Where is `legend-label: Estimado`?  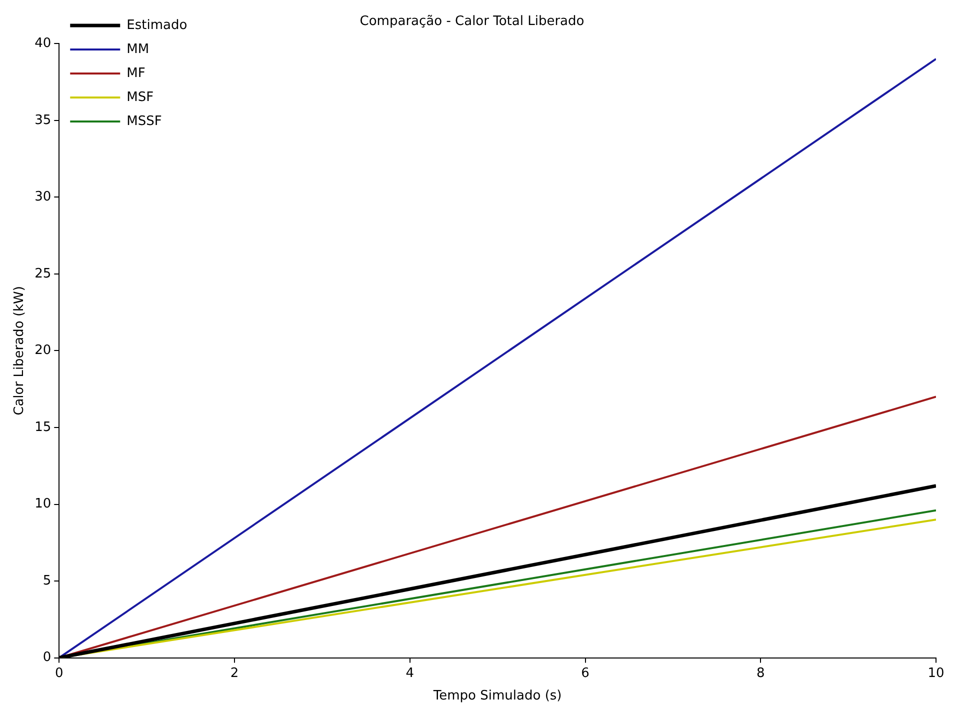 legend-label: Estimado is located at coordinates (157, 25).